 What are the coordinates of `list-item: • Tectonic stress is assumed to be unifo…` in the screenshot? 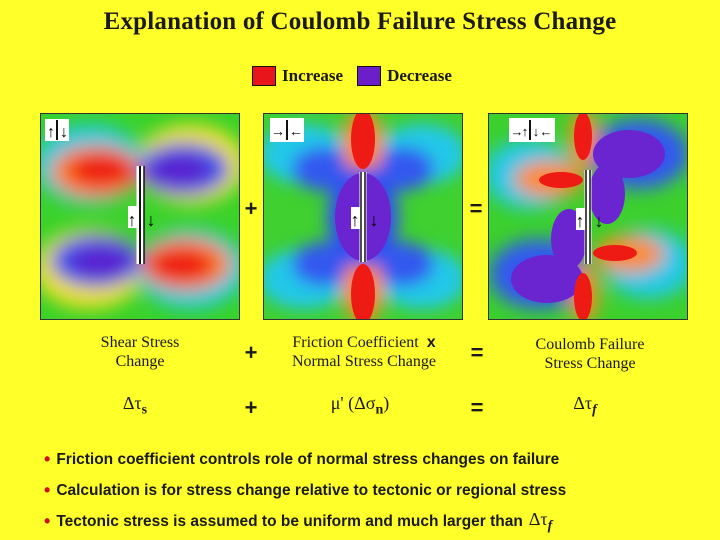 It's located at (374, 521).